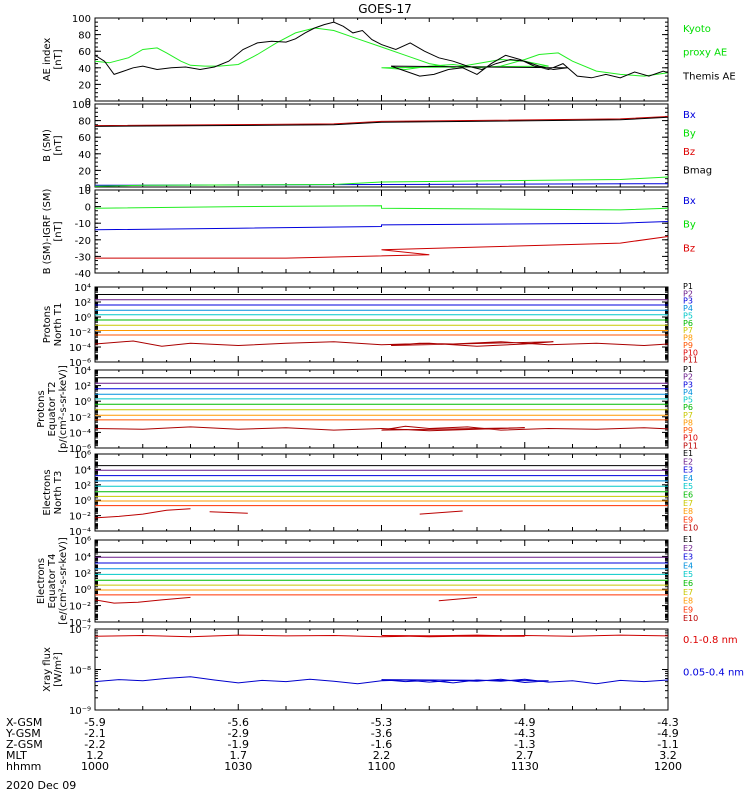 This screenshot has width=750, height=800. Describe the element at coordinates (688, 286) in the screenshot. I see `legend-entry: P1` at that location.